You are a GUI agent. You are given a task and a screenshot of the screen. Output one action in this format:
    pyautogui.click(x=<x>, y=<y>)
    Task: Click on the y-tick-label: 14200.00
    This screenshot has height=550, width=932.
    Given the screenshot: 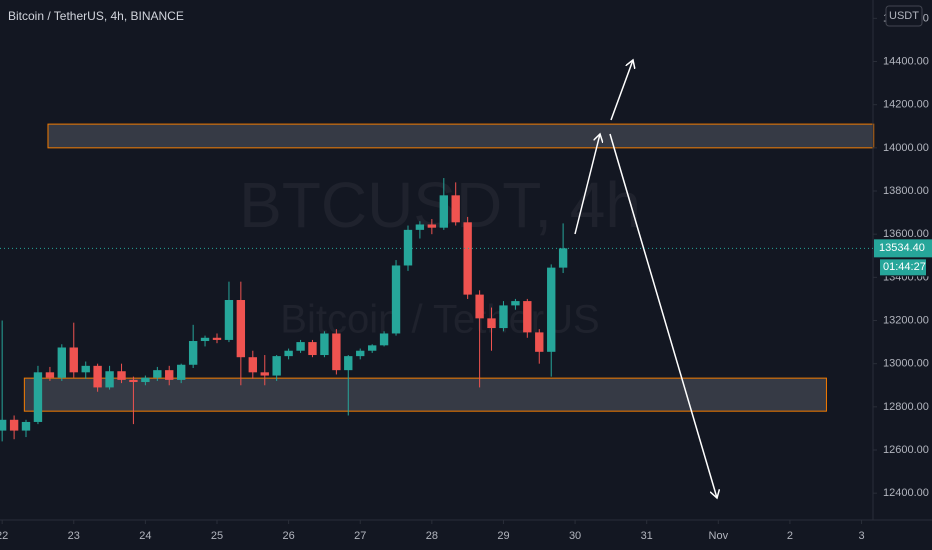 What is the action you would take?
    pyautogui.click(x=906, y=105)
    